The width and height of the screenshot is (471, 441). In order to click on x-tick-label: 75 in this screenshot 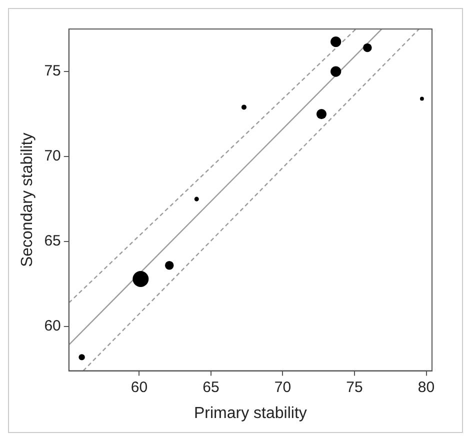, I will do `click(354, 387)`.